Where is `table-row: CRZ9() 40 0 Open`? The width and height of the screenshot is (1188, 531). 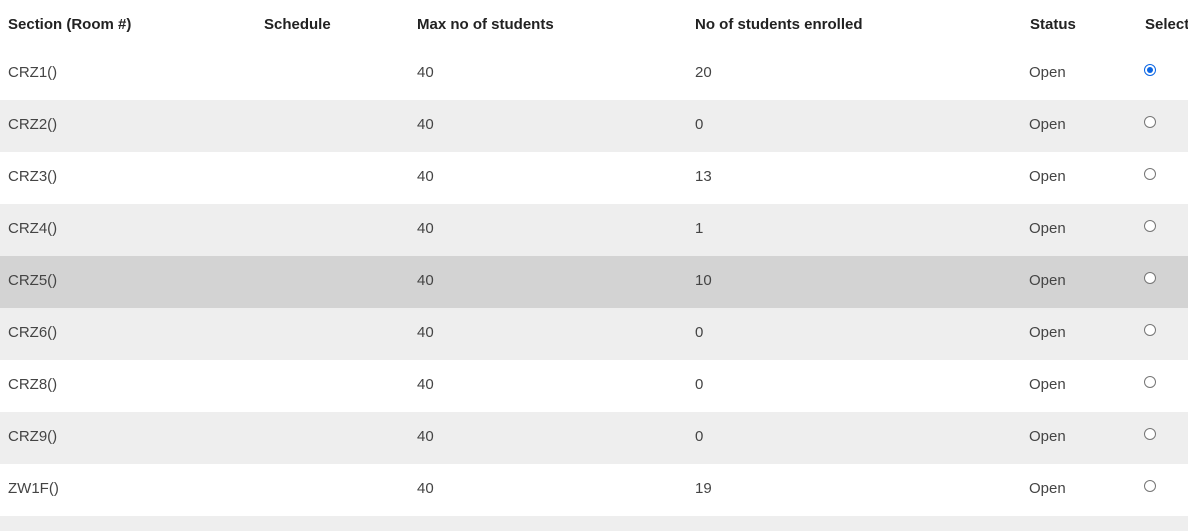
table-row: CRZ9() 40 0 Open is located at coordinates (594, 438).